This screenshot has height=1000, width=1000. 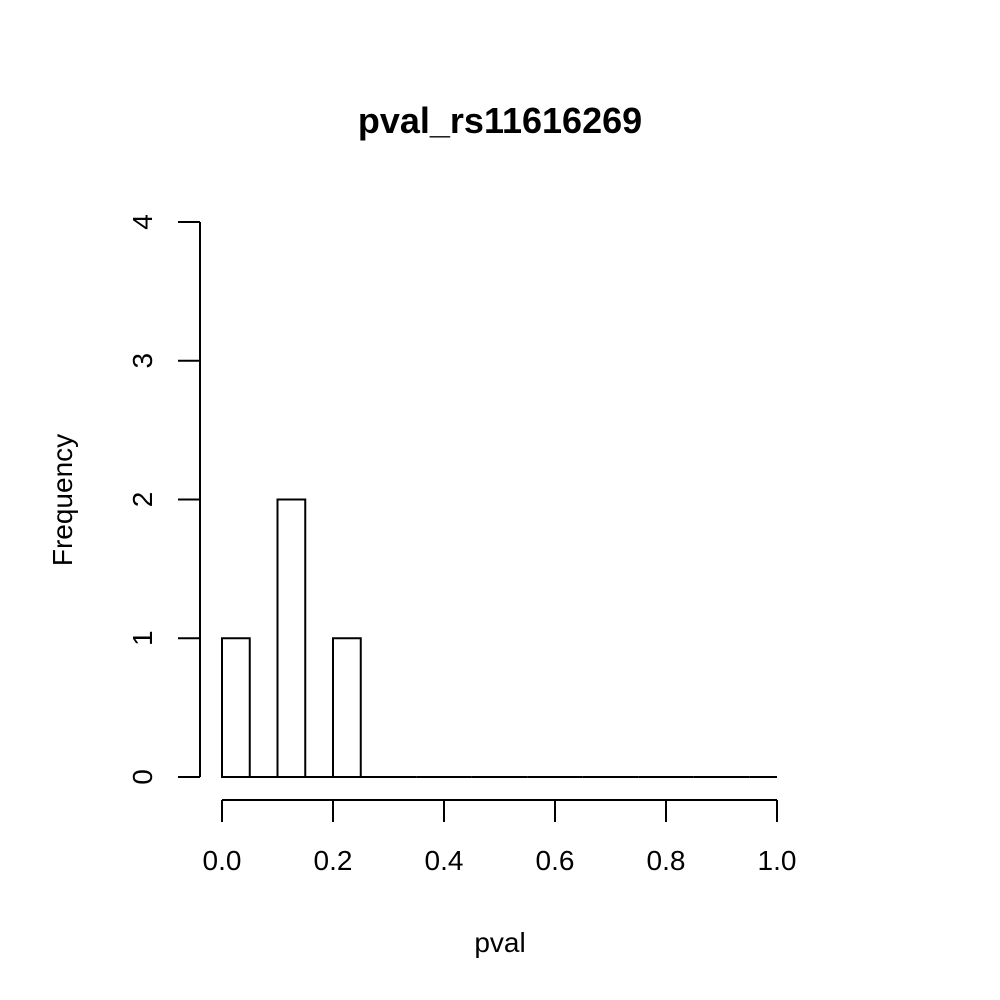 I want to click on y-axis-label: Frequency, so click(x=62, y=500).